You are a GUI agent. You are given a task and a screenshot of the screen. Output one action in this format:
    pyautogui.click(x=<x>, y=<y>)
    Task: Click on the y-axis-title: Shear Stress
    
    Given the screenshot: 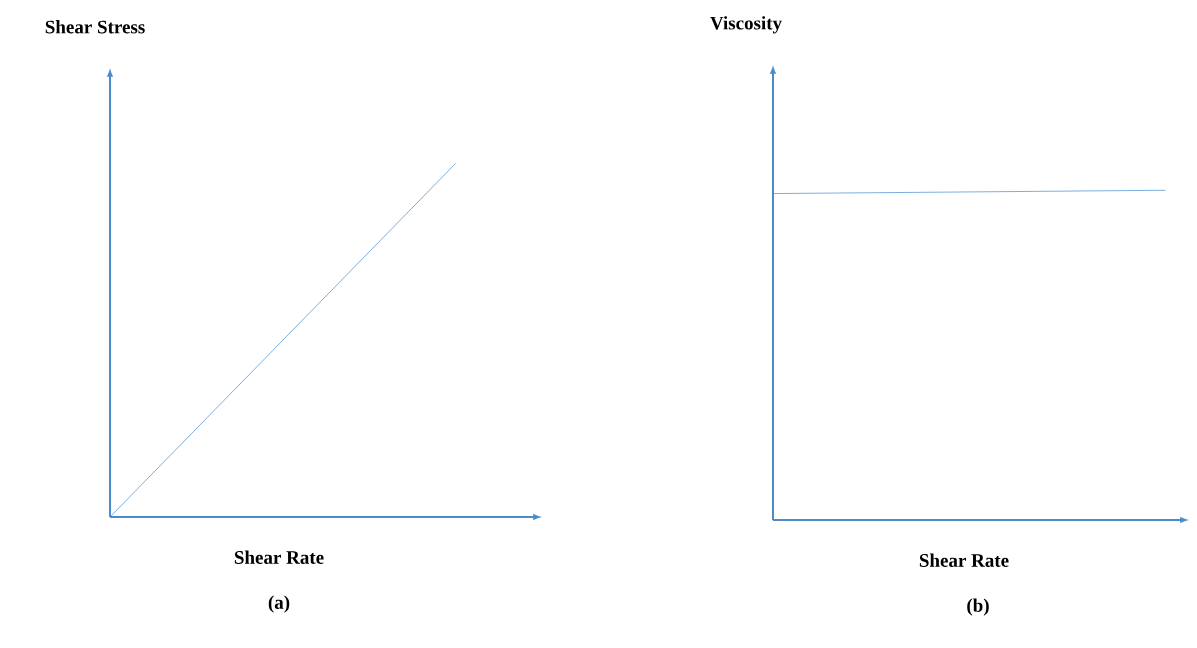 What is the action you would take?
    pyautogui.click(x=95, y=27)
    